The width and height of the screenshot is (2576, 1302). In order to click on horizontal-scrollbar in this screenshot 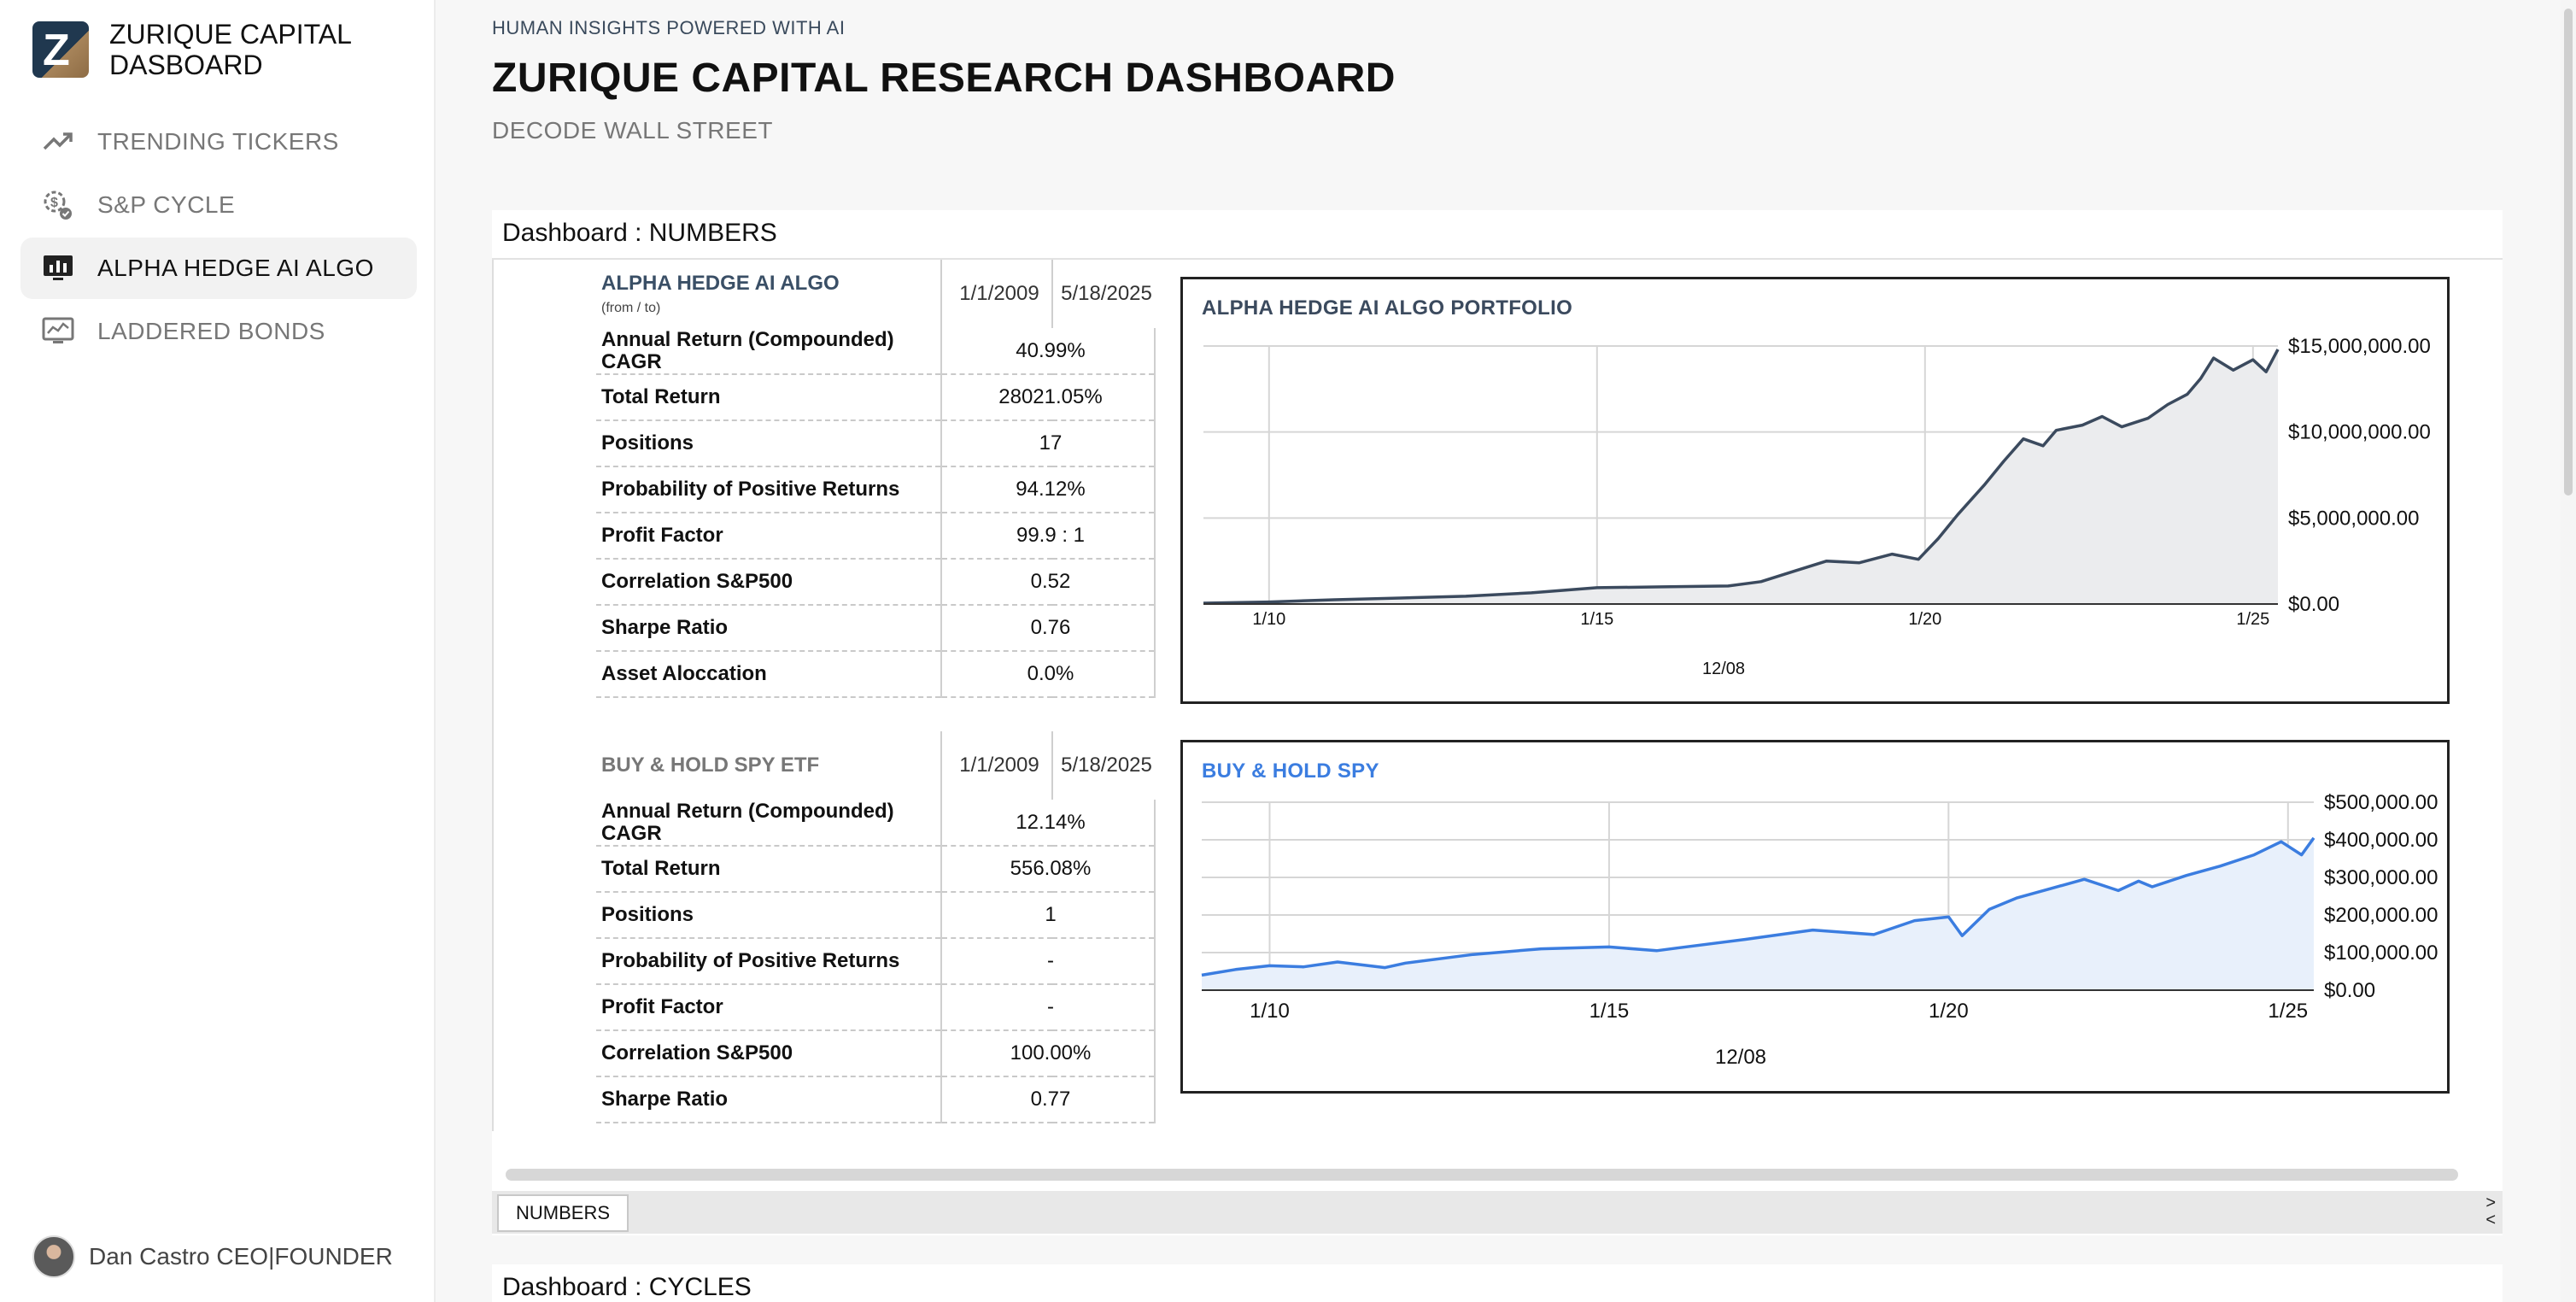, I will do `click(1482, 1175)`.